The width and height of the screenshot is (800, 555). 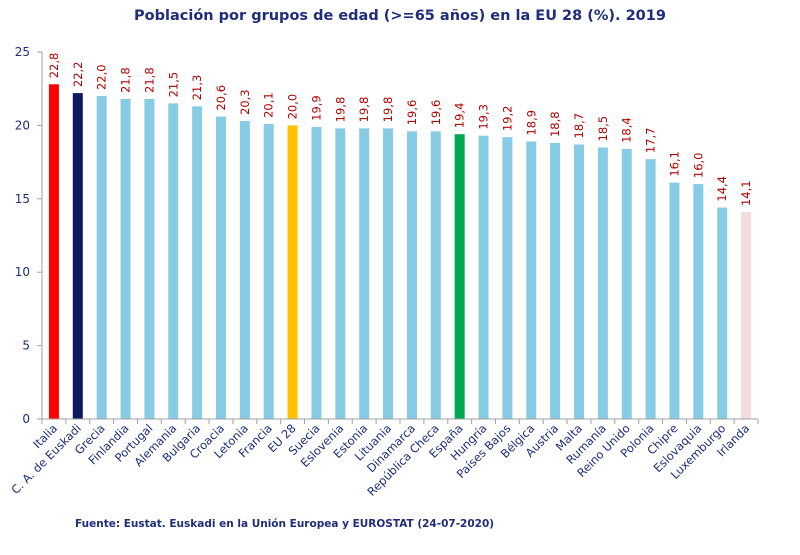 I want to click on value-label: 14,1, so click(x=746, y=193).